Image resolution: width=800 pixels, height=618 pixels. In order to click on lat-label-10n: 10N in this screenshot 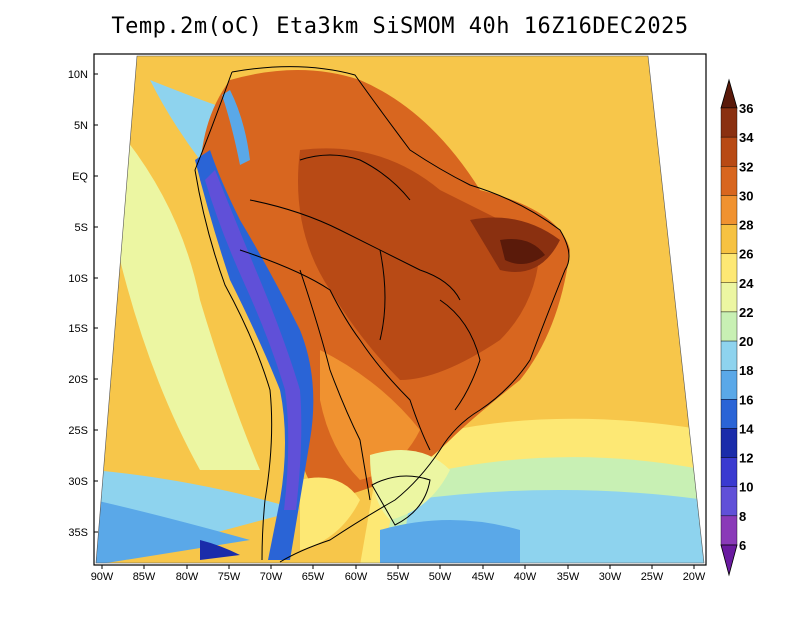, I will do `click(78, 75)`.